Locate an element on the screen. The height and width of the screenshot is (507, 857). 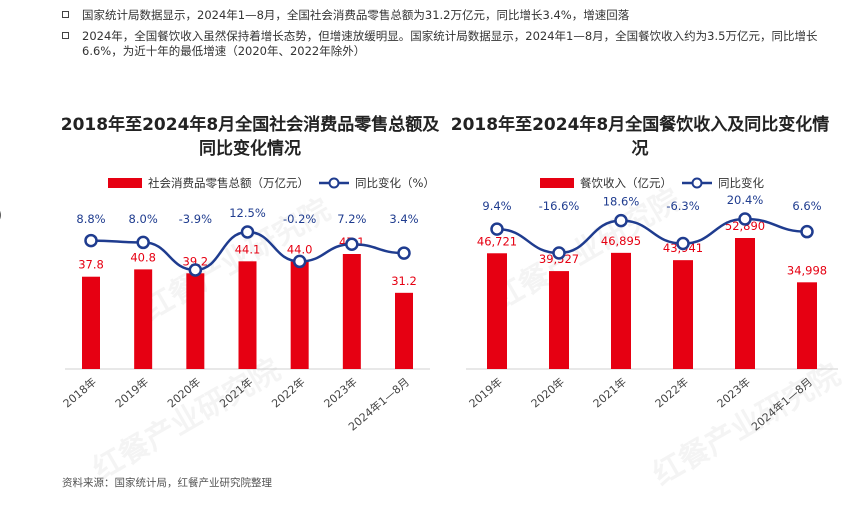
line-value-label: -6.3% is located at coordinates (682, 206).